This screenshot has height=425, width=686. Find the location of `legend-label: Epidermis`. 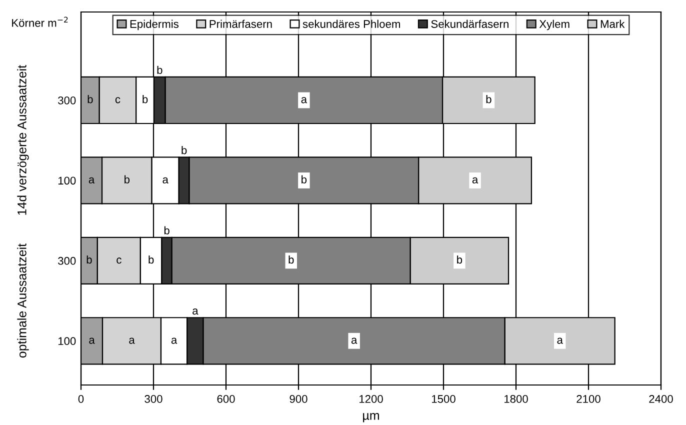

legend-label: Epidermis is located at coordinates (154, 25).